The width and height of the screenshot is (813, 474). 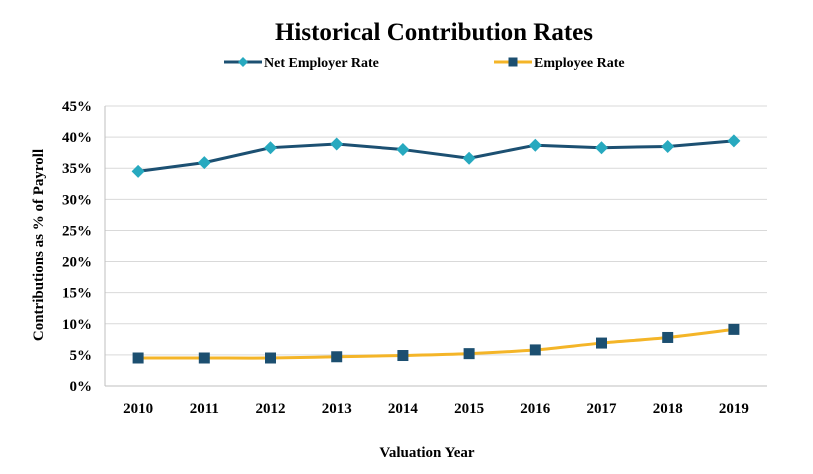 What do you see at coordinates (579, 63) in the screenshot?
I see `legend-label: Employee Rate` at bounding box center [579, 63].